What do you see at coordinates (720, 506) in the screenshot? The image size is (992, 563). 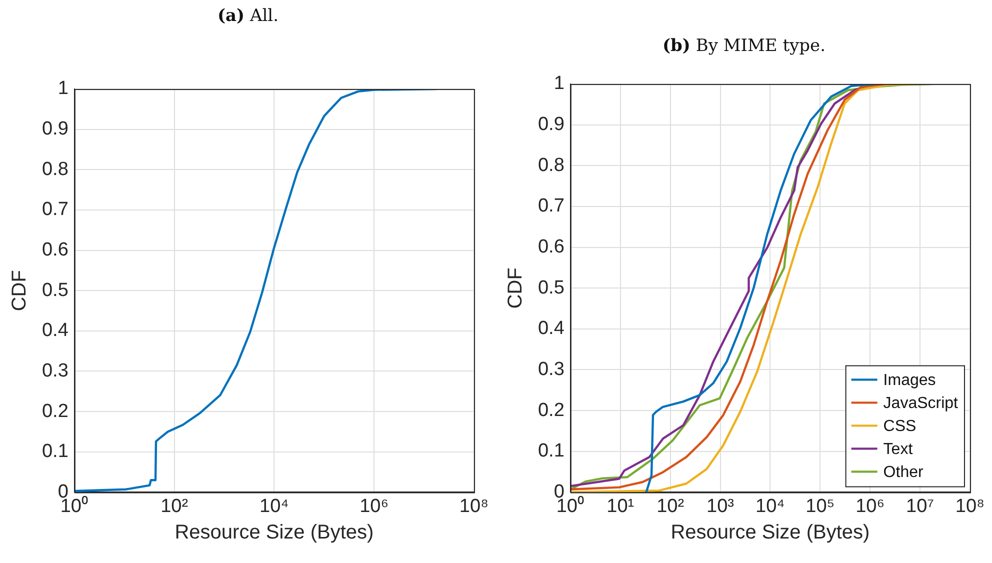 I see `x-tick-label: 10³` at bounding box center [720, 506].